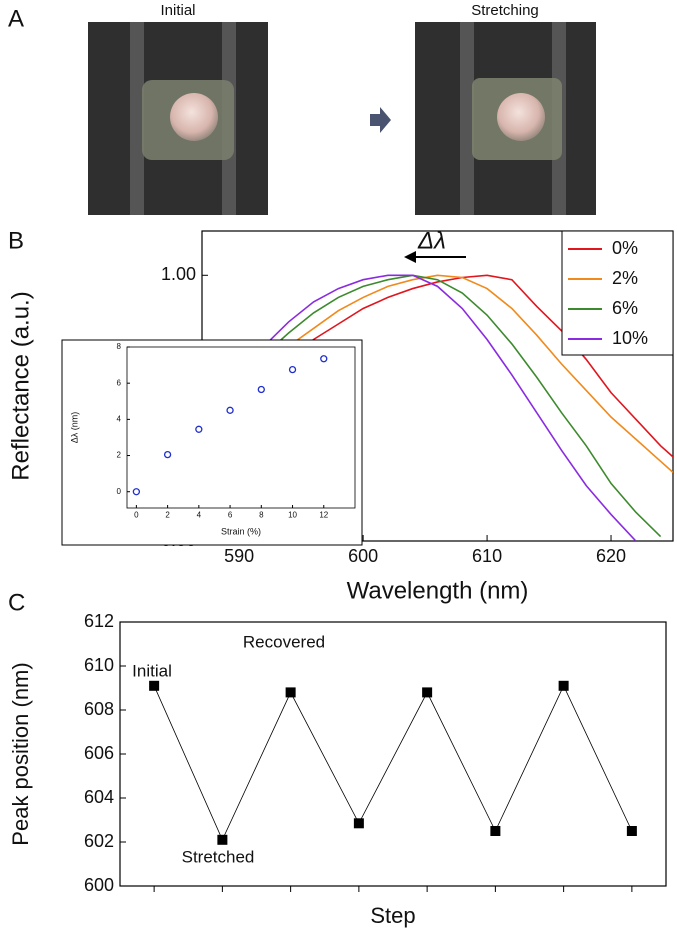 The image size is (677, 936). I want to click on legend-label: 10%, so click(630, 338).